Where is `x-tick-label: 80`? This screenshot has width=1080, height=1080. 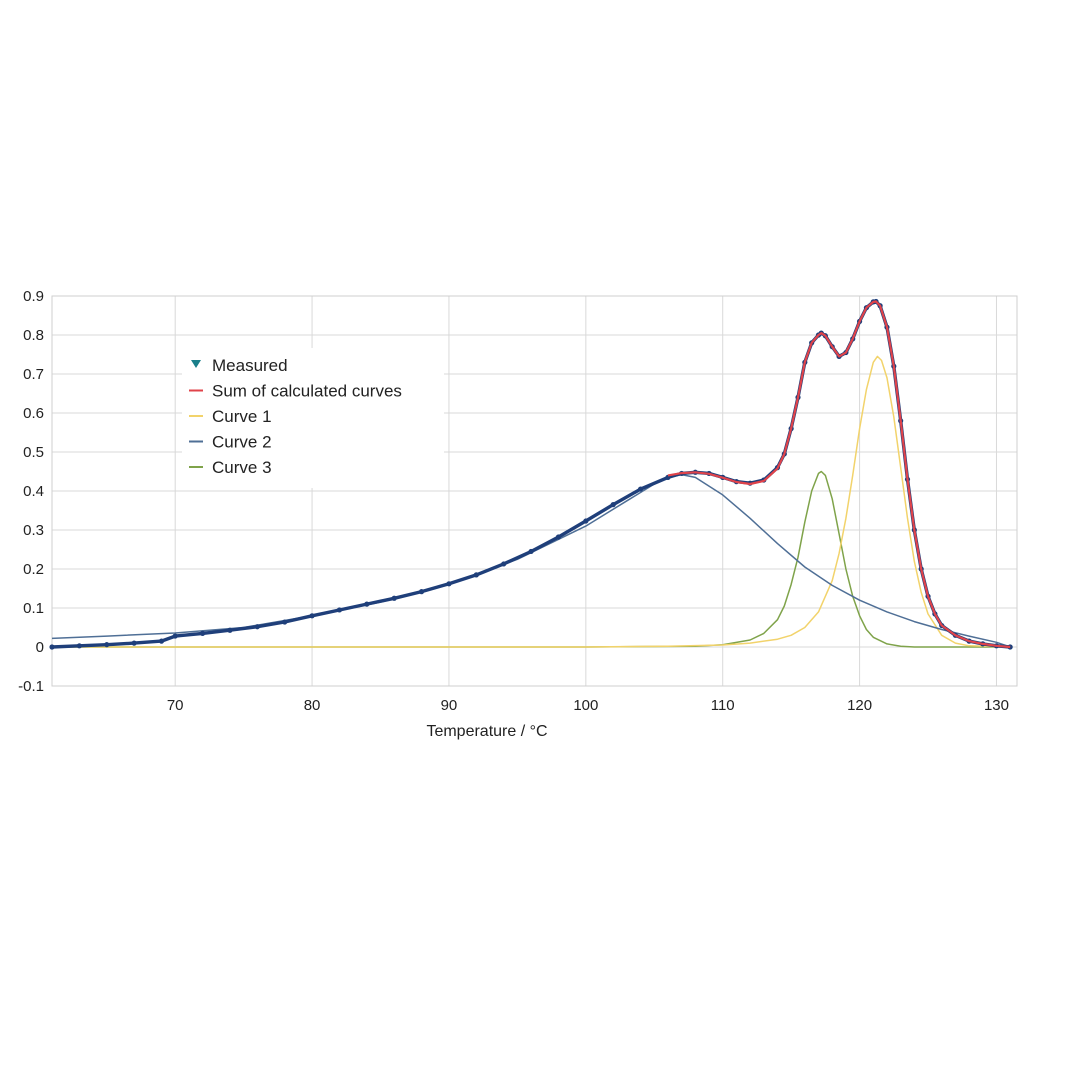
x-tick-label: 80 is located at coordinates (312, 705).